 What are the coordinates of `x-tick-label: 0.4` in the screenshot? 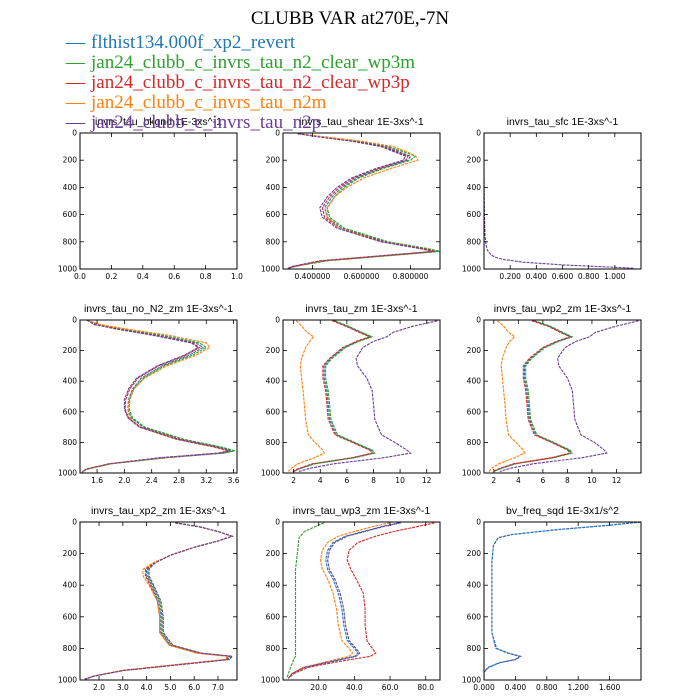 It's located at (143, 276).